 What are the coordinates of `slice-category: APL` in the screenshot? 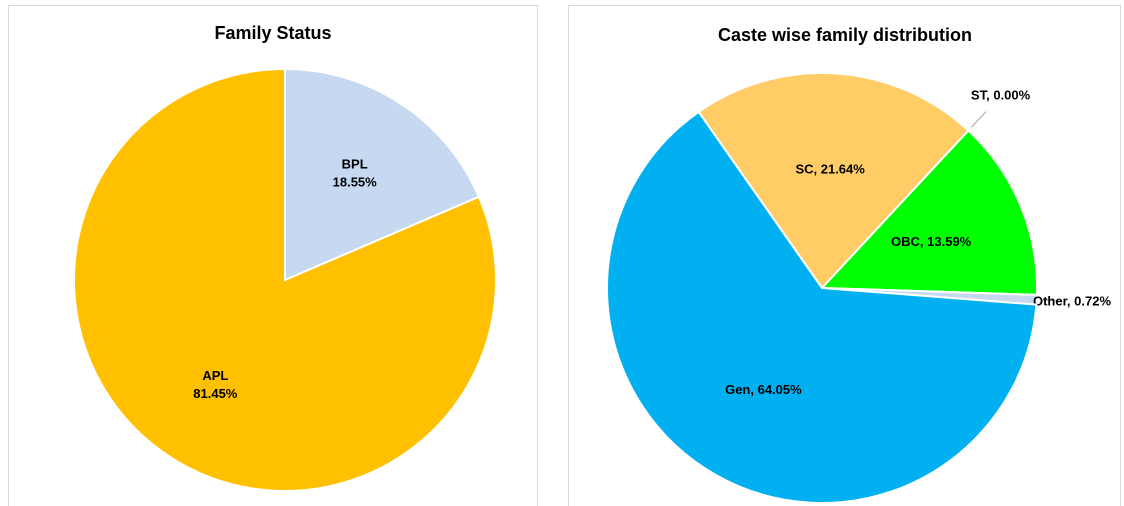 It's located at (215, 375).